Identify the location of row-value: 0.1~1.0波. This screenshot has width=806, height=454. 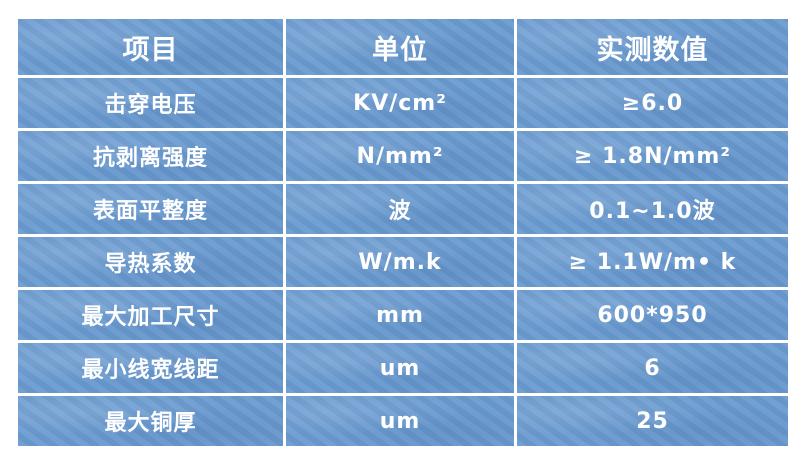
(652, 209).